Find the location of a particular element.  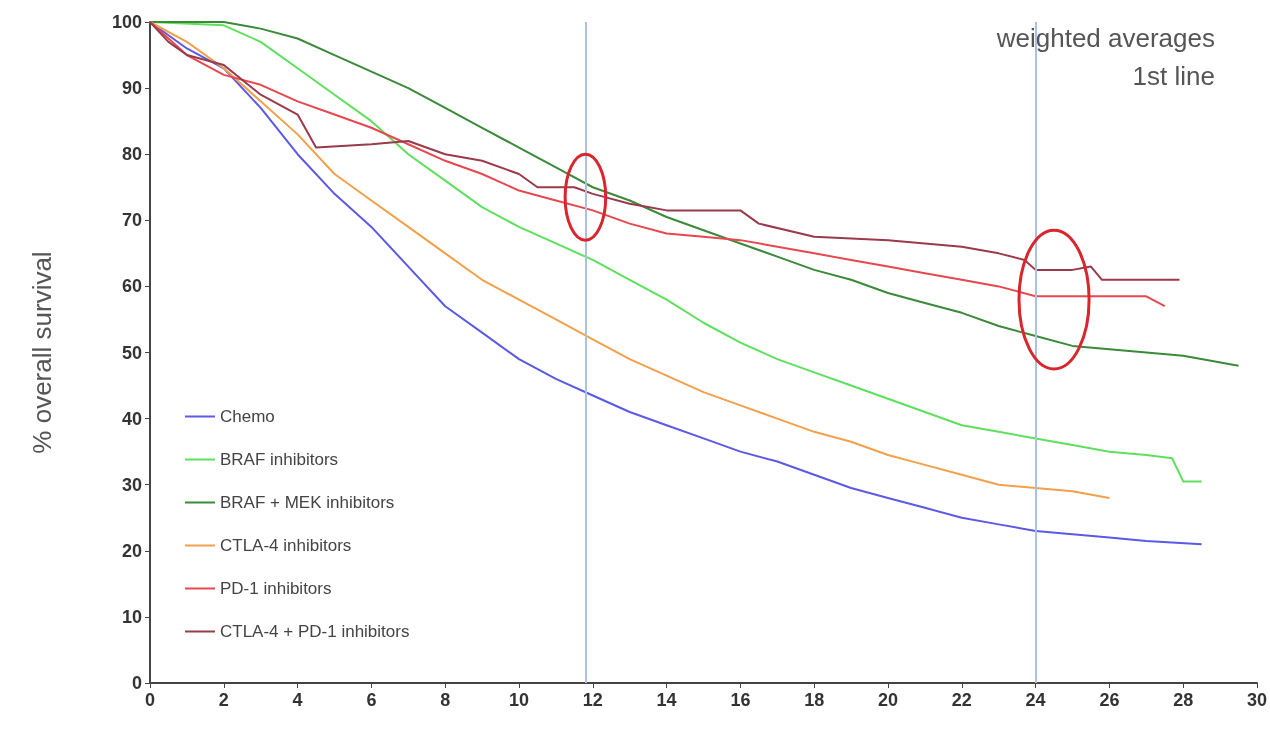

x-tick-label: 26 is located at coordinates (1109, 700).